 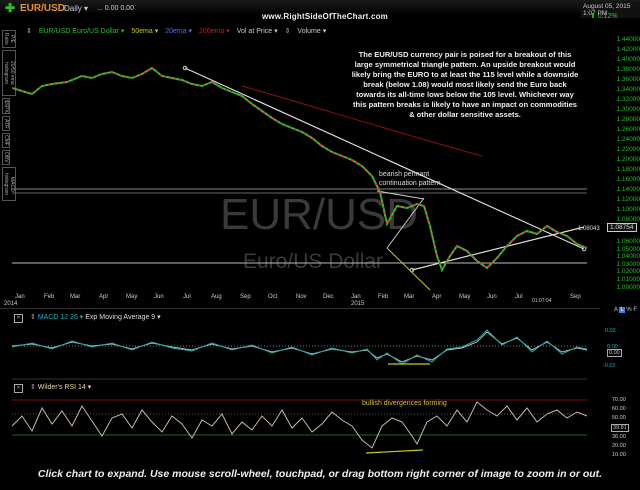 What do you see at coordinates (622, 310) in the screenshot?
I see `scale-log-button: L` at bounding box center [622, 310].